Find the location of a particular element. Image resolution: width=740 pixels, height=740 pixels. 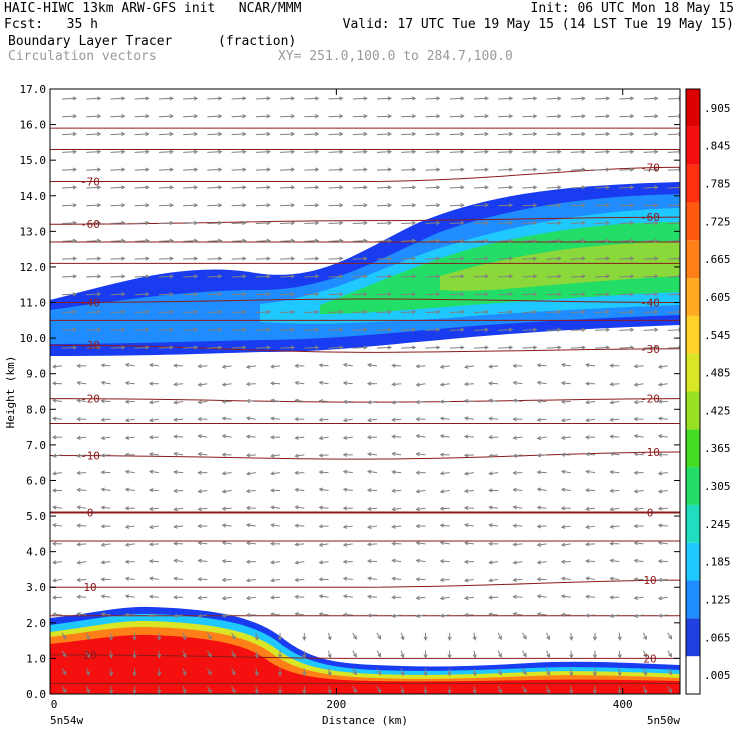

boundary-layer-red is located at coordinates (365, 664).